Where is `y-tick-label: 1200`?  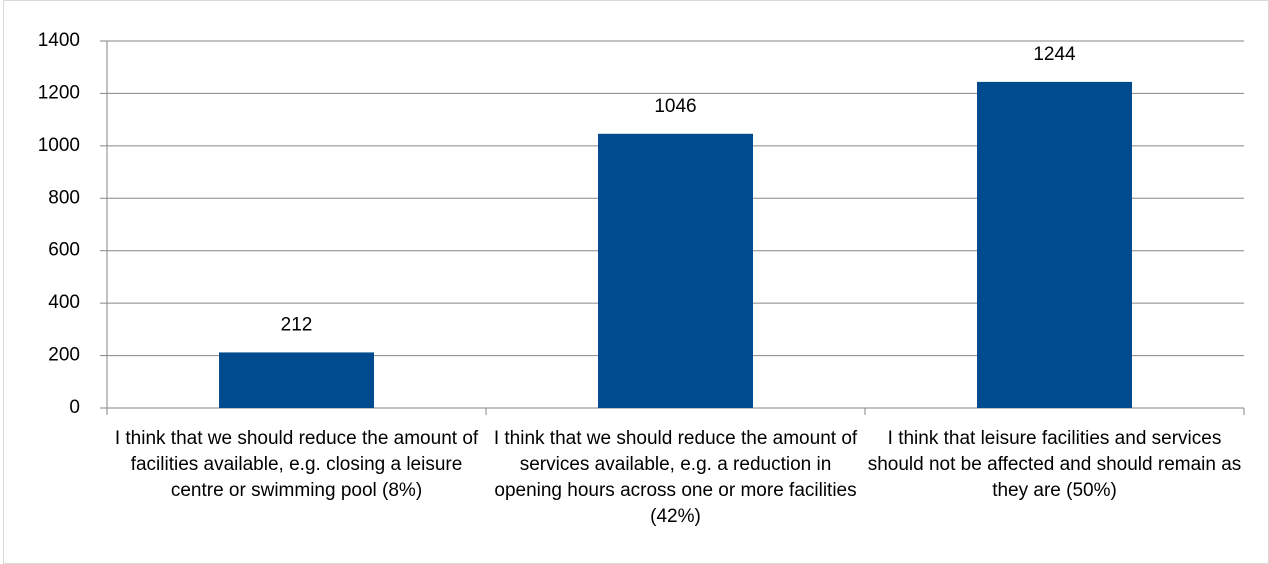 y-tick-label: 1200 is located at coordinates (59, 92).